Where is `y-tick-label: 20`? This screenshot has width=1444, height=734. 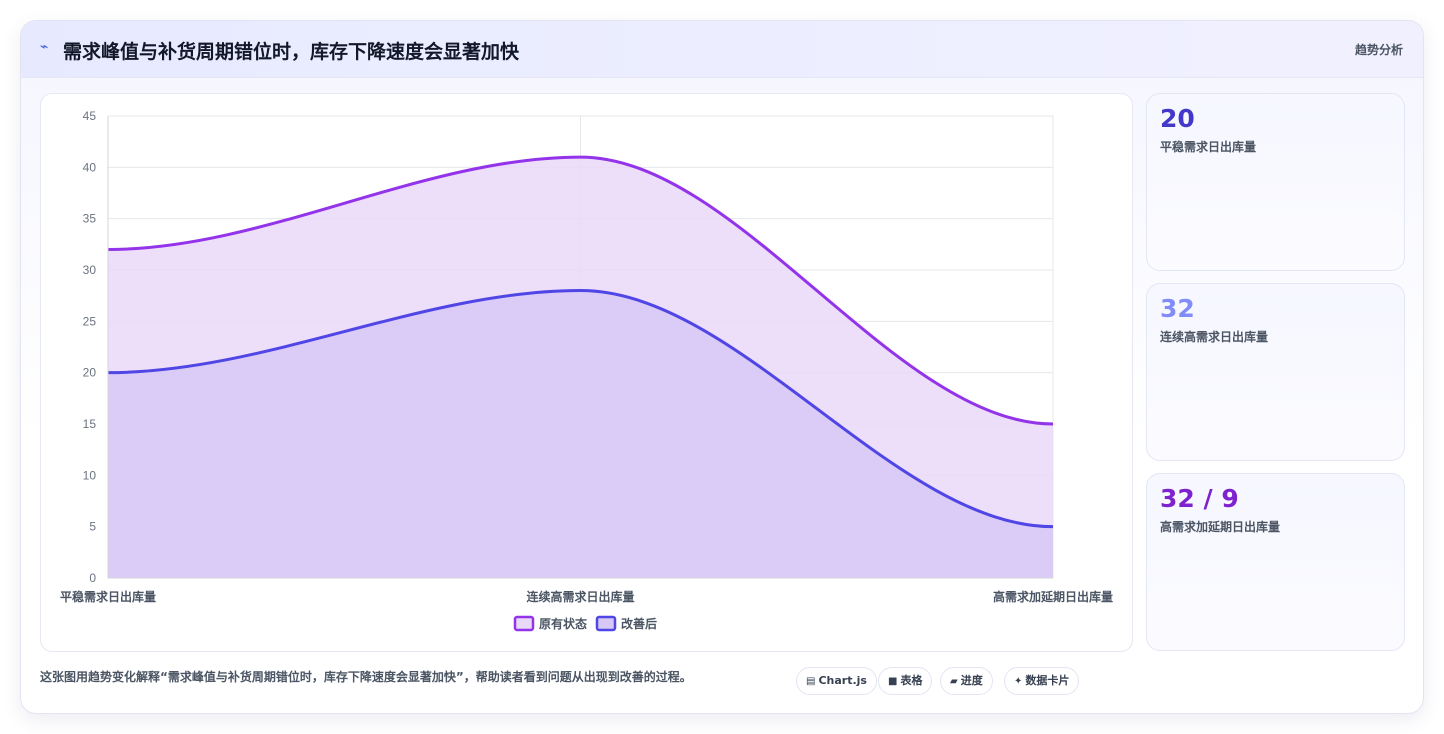 y-tick-label: 20 is located at coordinates (90, 373).